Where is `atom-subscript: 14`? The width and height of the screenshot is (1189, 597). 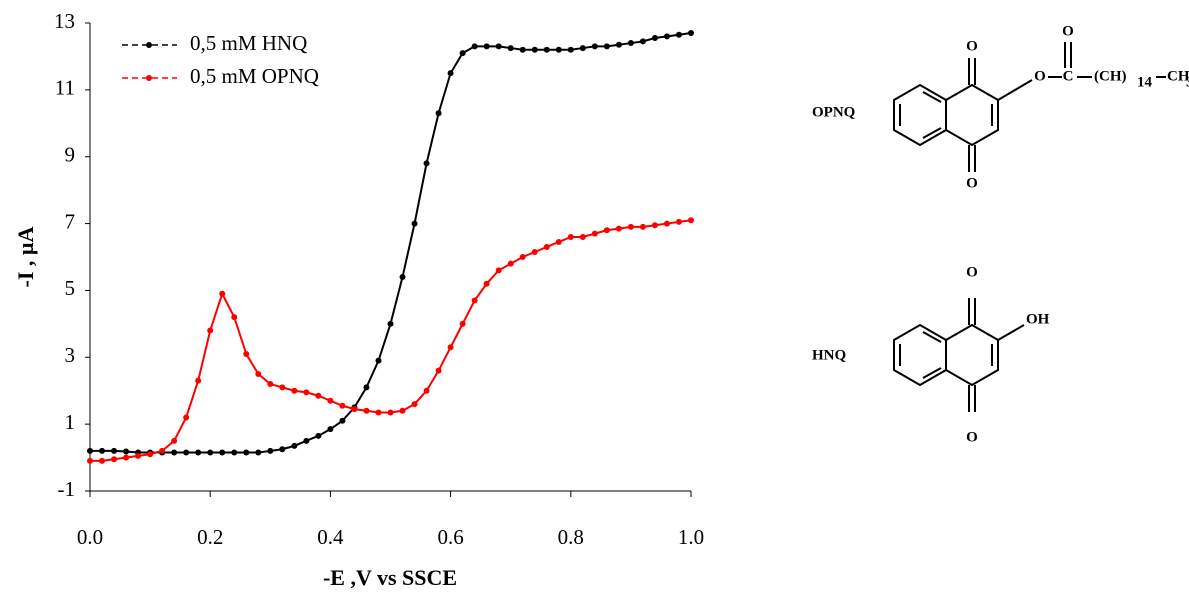 atom-subscript: 14 is located at coordinates (1145, 82).